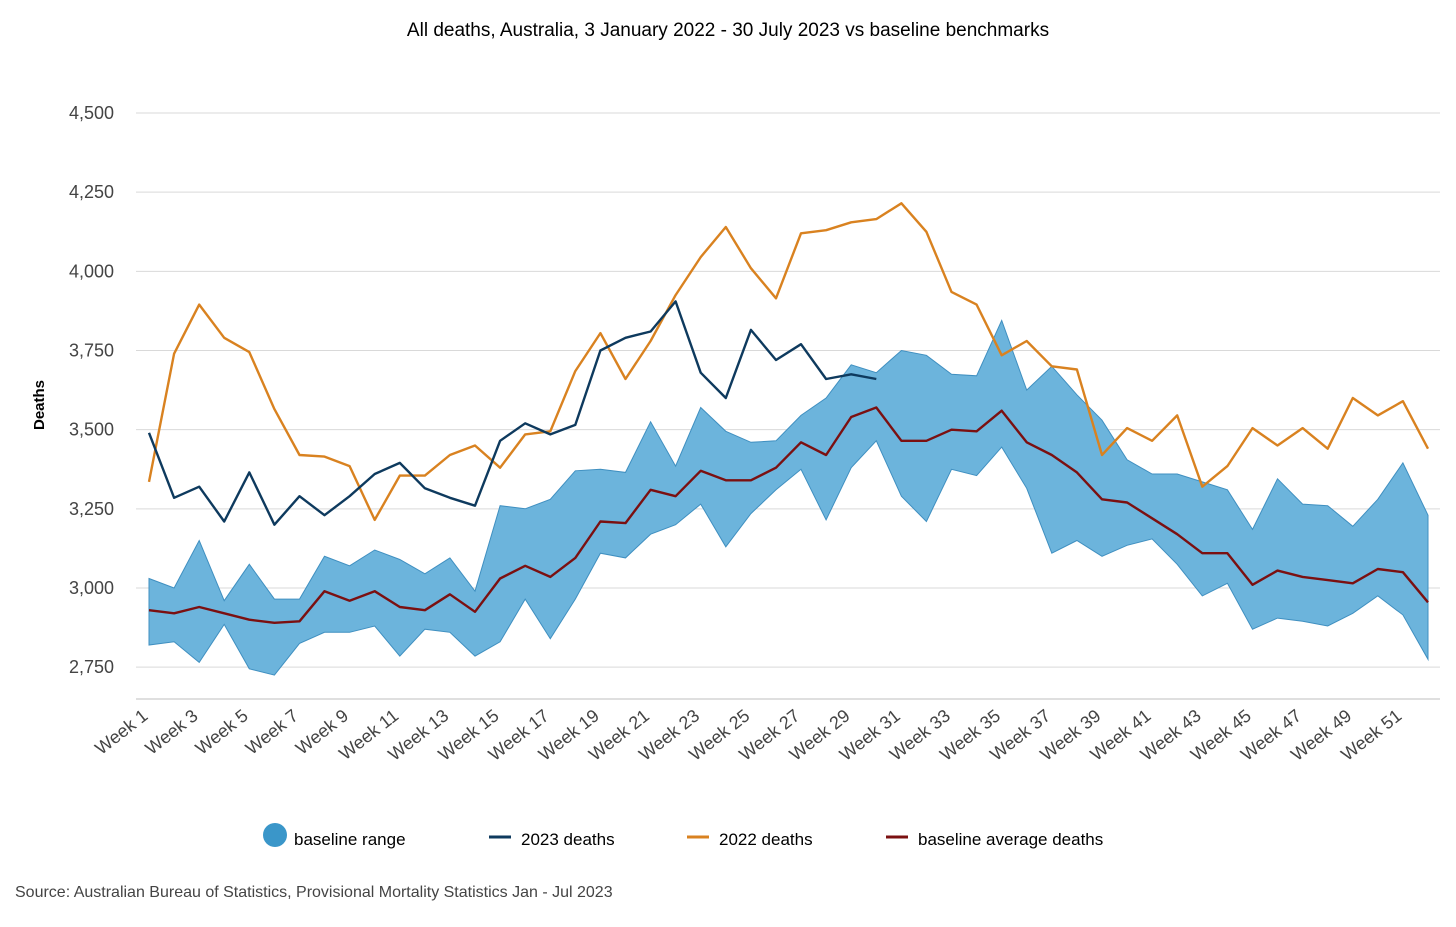 The image size is (1456, 927). I want to click on legend-swatch-baseline-range, so click(275, 835).